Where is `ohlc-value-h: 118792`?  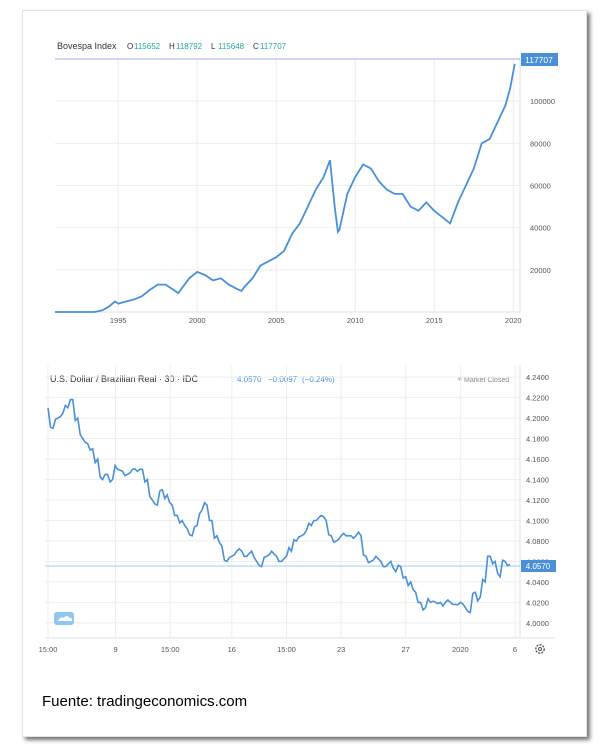
ohlc-value-h: 118792 is located at coordinates (189, 46).